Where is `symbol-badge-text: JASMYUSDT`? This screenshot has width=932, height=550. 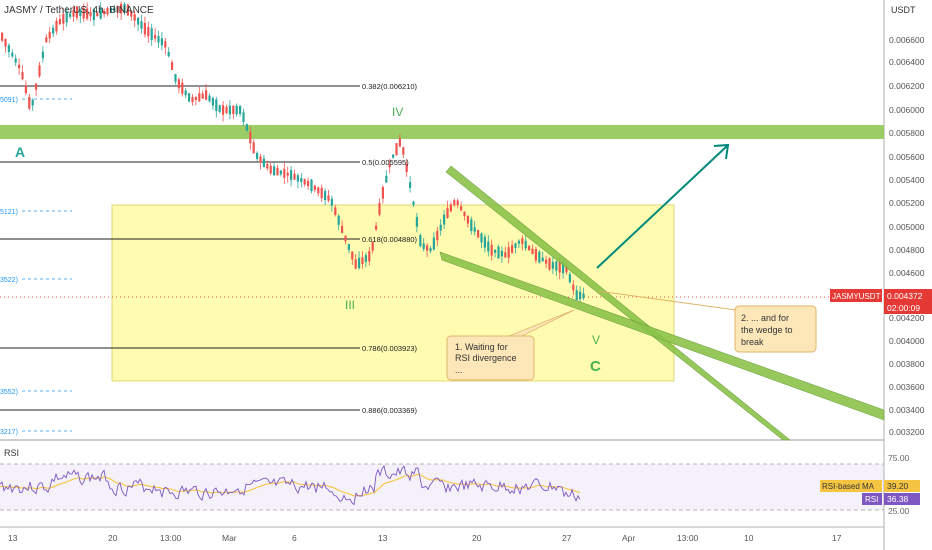 symbol-badge-text: JASMYUSDT is located at coordinates (856, 296).